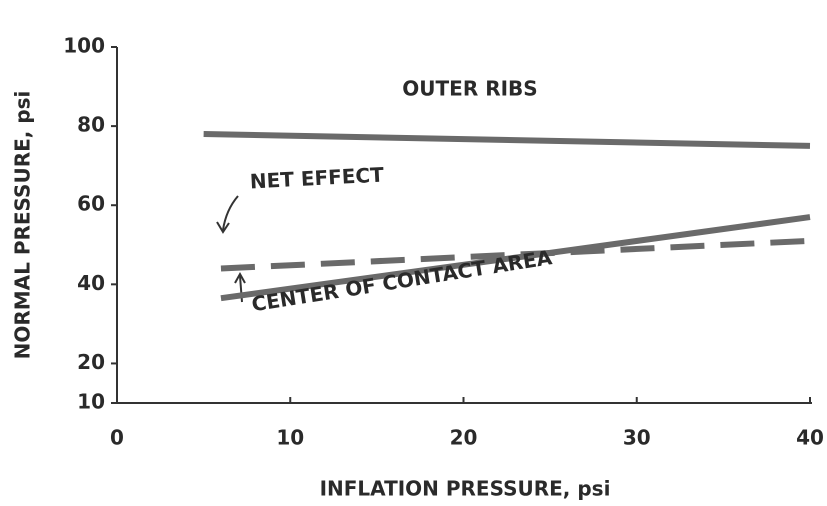 The width and height of the screenshot is (827, 506). I want to click on y-tick-label: 10, so click(91, 402).